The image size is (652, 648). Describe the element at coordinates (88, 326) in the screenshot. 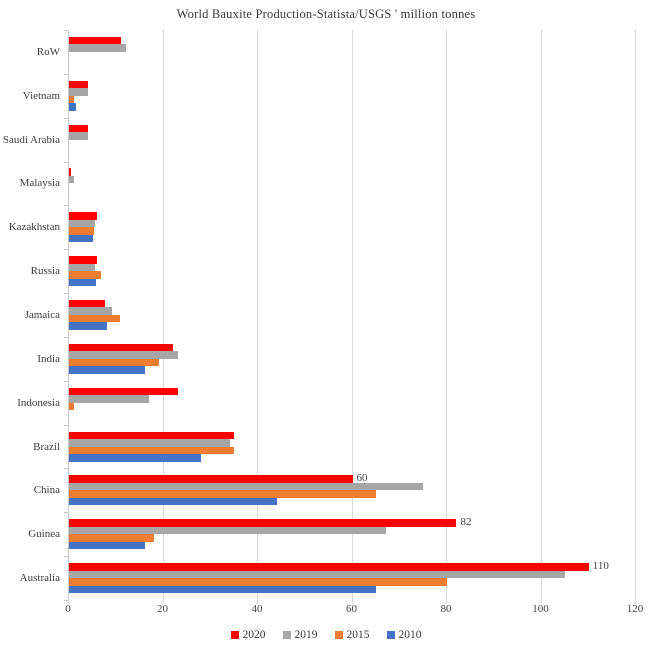

I see `bar-jamaica-2010` at that location.